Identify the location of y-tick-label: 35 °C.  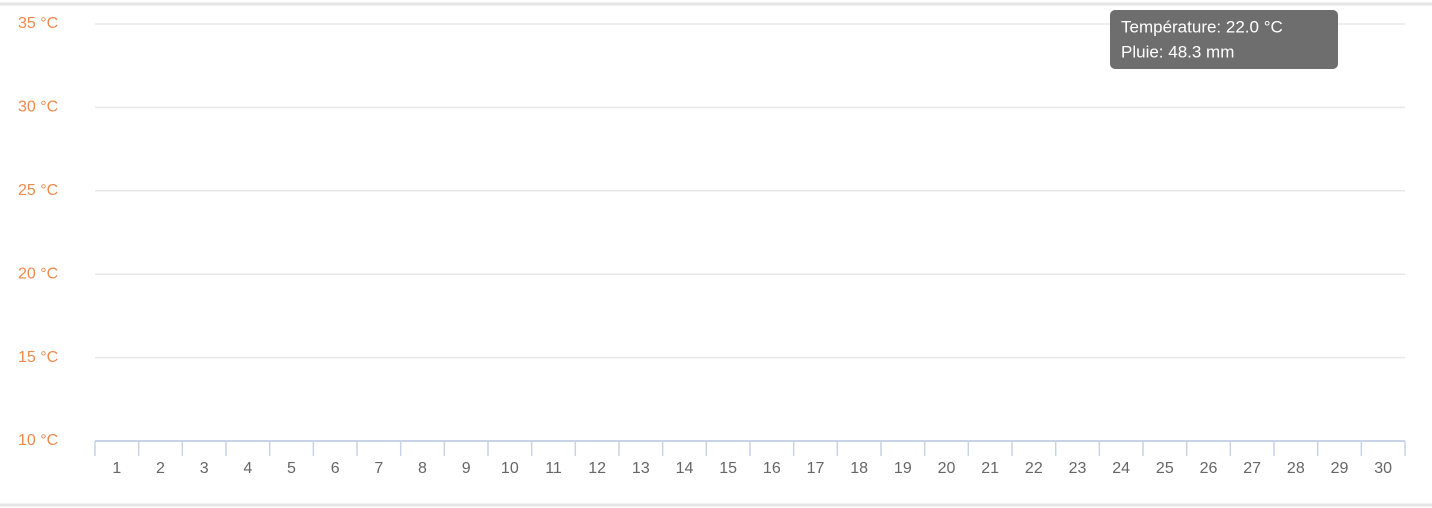
(38, 23).